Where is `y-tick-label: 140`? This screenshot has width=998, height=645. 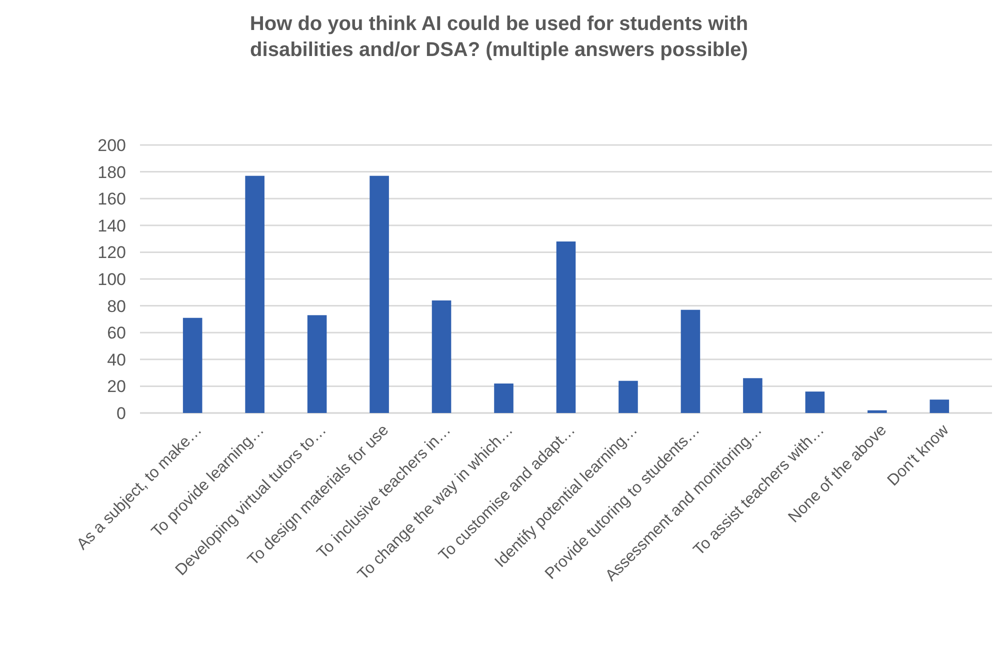
y-tick-label: 140 is located at coordinates (112, 226).